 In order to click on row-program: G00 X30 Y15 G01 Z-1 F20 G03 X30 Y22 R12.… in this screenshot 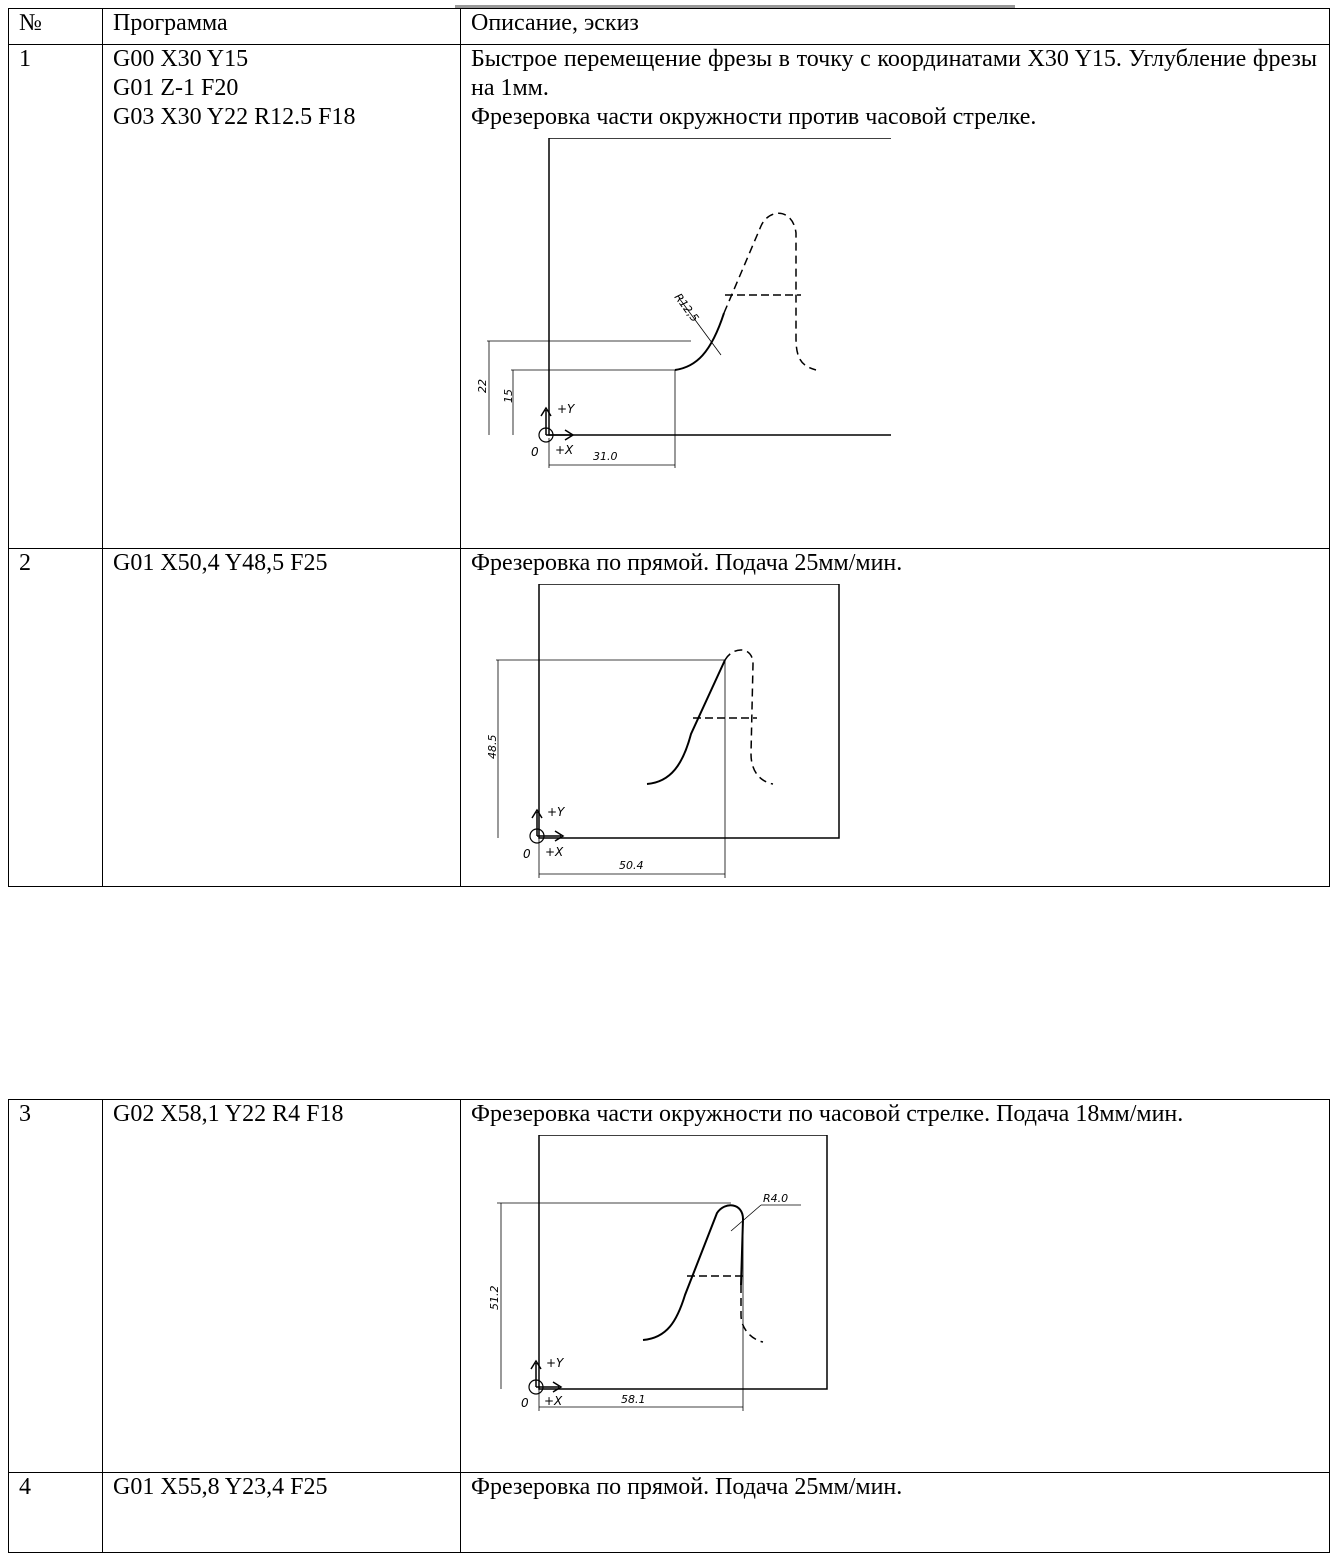, I will do `click(281, 296)`.